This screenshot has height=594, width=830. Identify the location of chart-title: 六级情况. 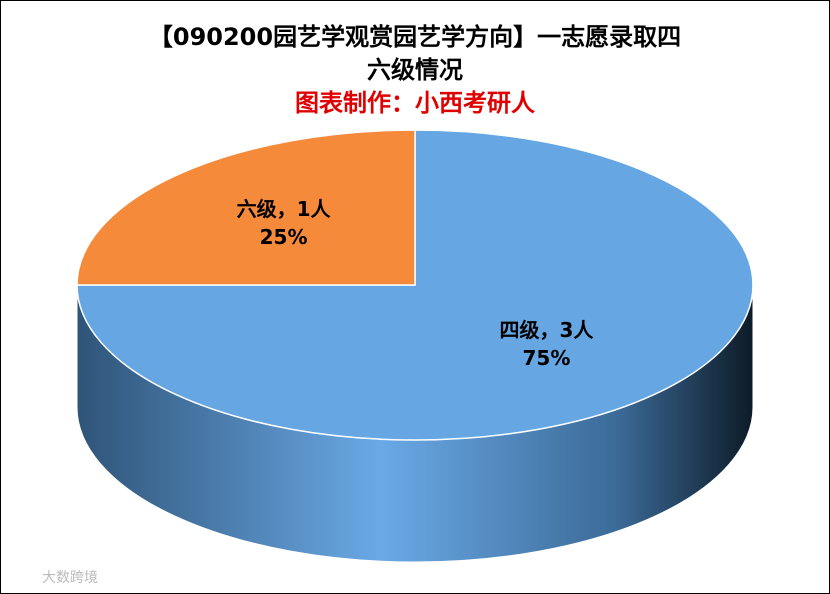
(415, 70).